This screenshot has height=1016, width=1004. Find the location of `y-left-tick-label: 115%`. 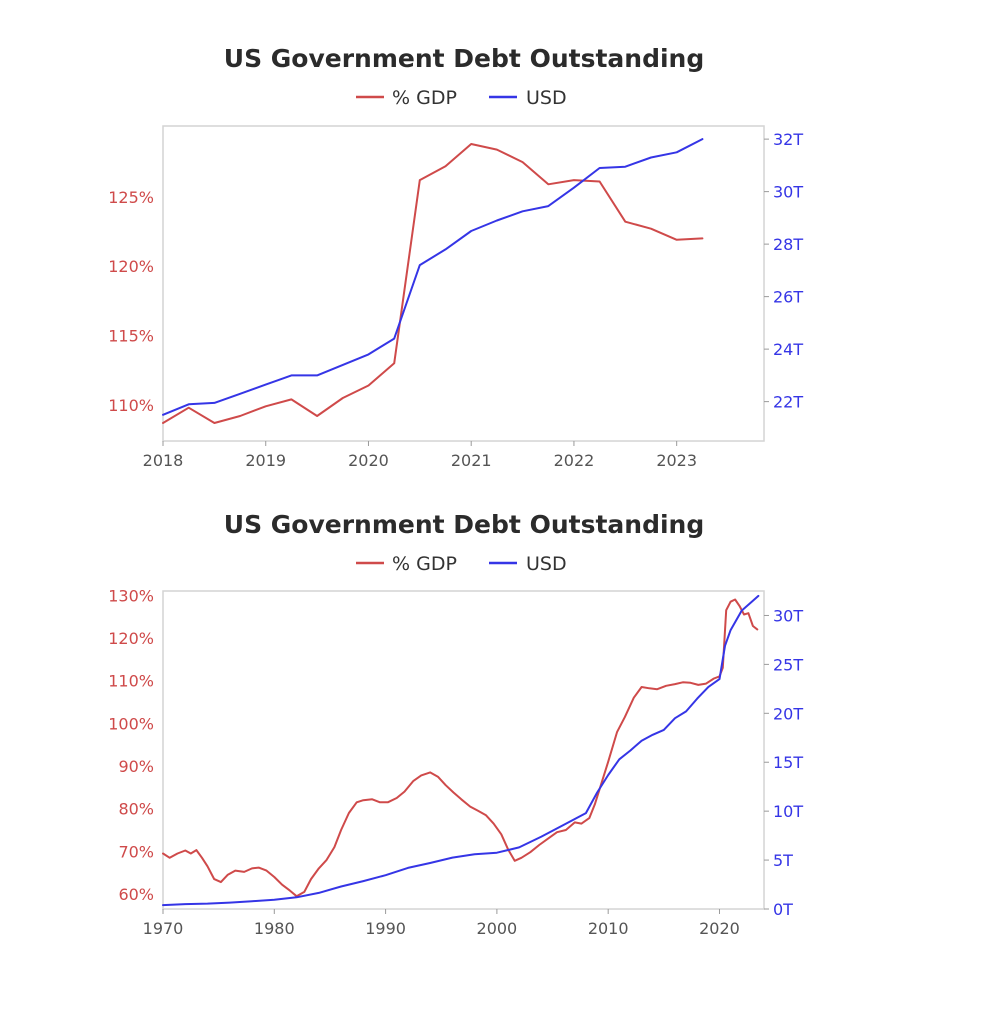

y-left-tick-label: 115% is located at coordinates (131, 336).